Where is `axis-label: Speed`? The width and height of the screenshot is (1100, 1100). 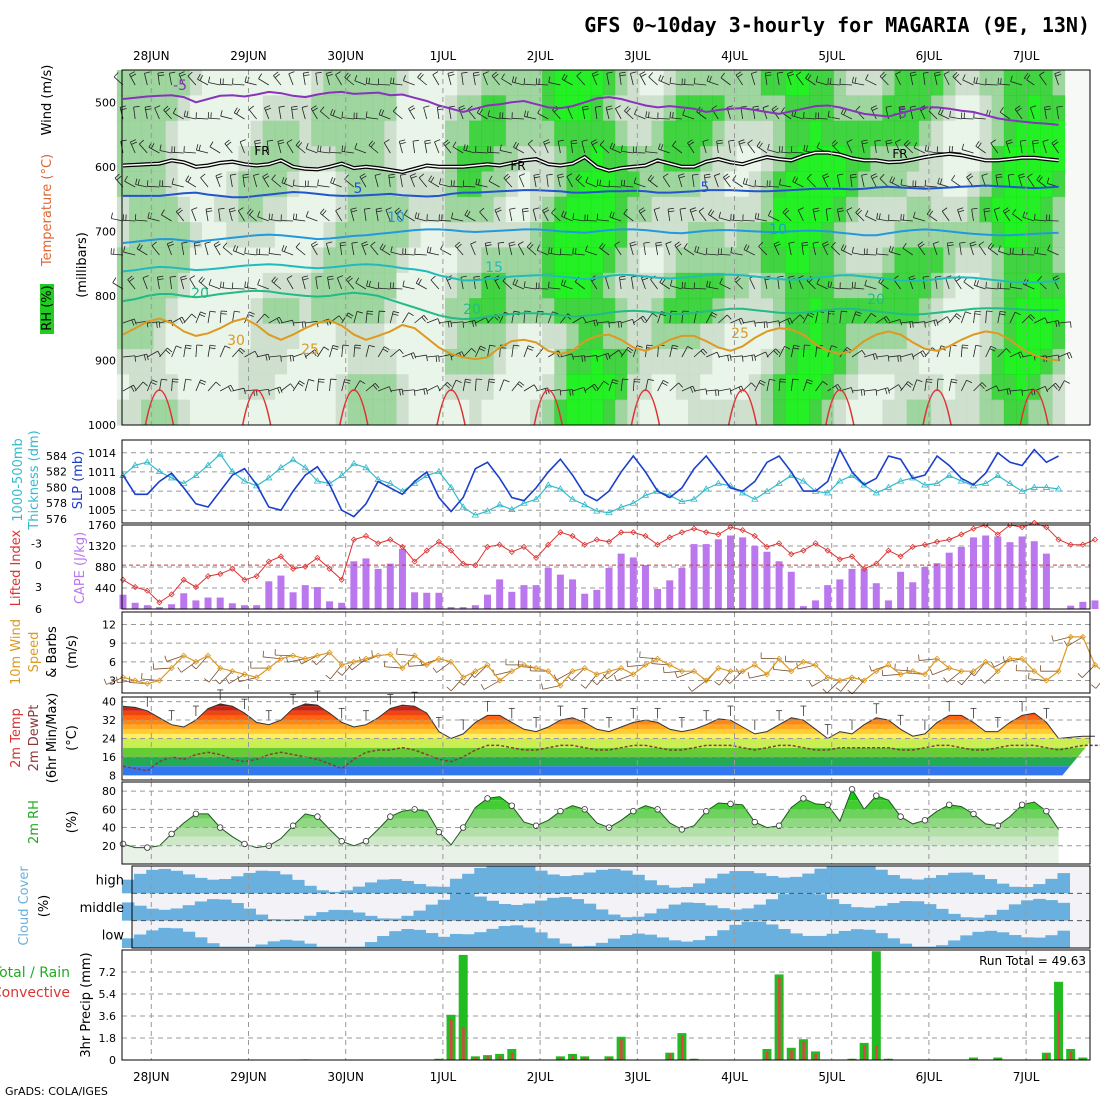 axis-label: Speed is located at coordinates (34, 652).